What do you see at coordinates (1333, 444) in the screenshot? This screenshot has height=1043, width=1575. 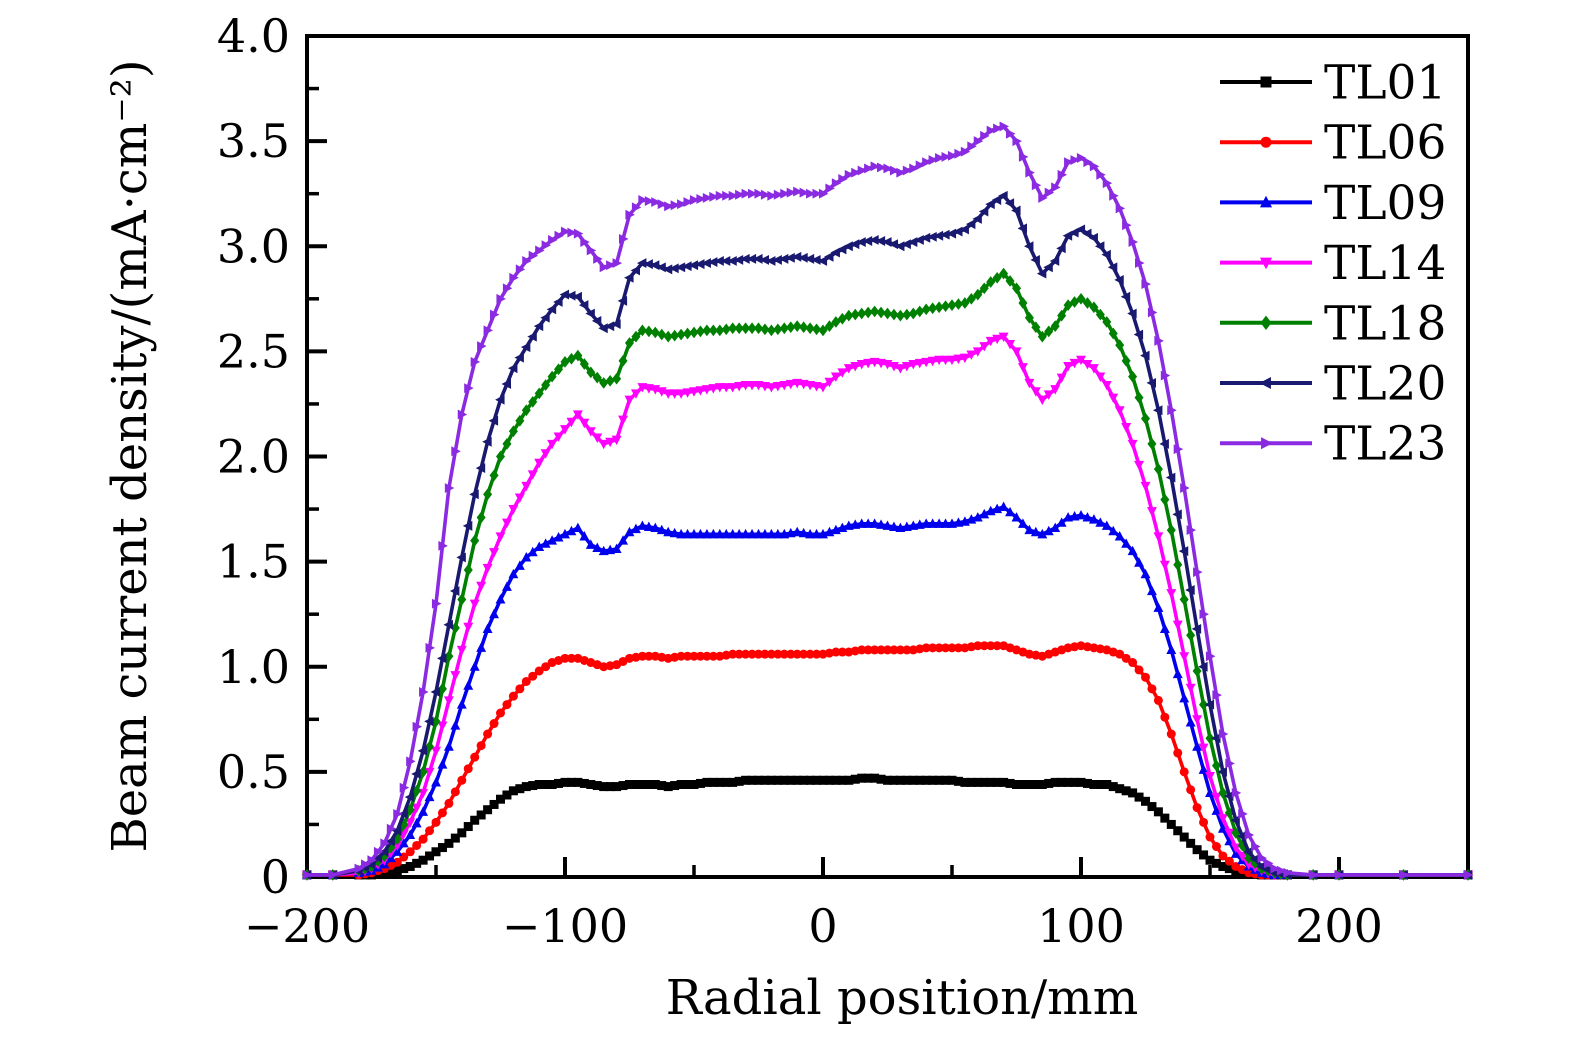 I see `legend-item-TL23: TL23` at bounding box center [1333, 444].